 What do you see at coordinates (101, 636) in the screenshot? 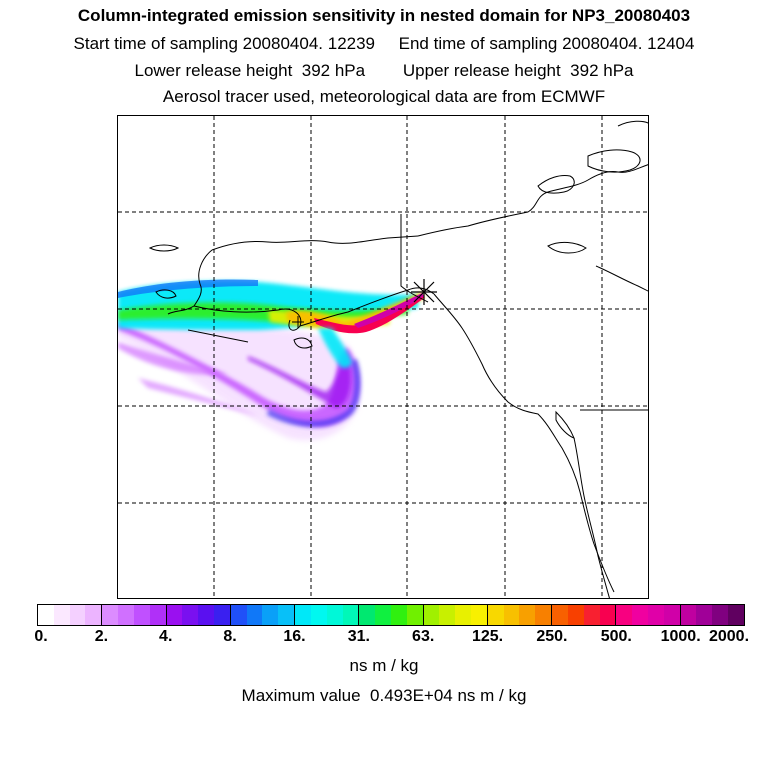
I see `colorbar-tick-label: 2.` at bounding box center [101, 636].